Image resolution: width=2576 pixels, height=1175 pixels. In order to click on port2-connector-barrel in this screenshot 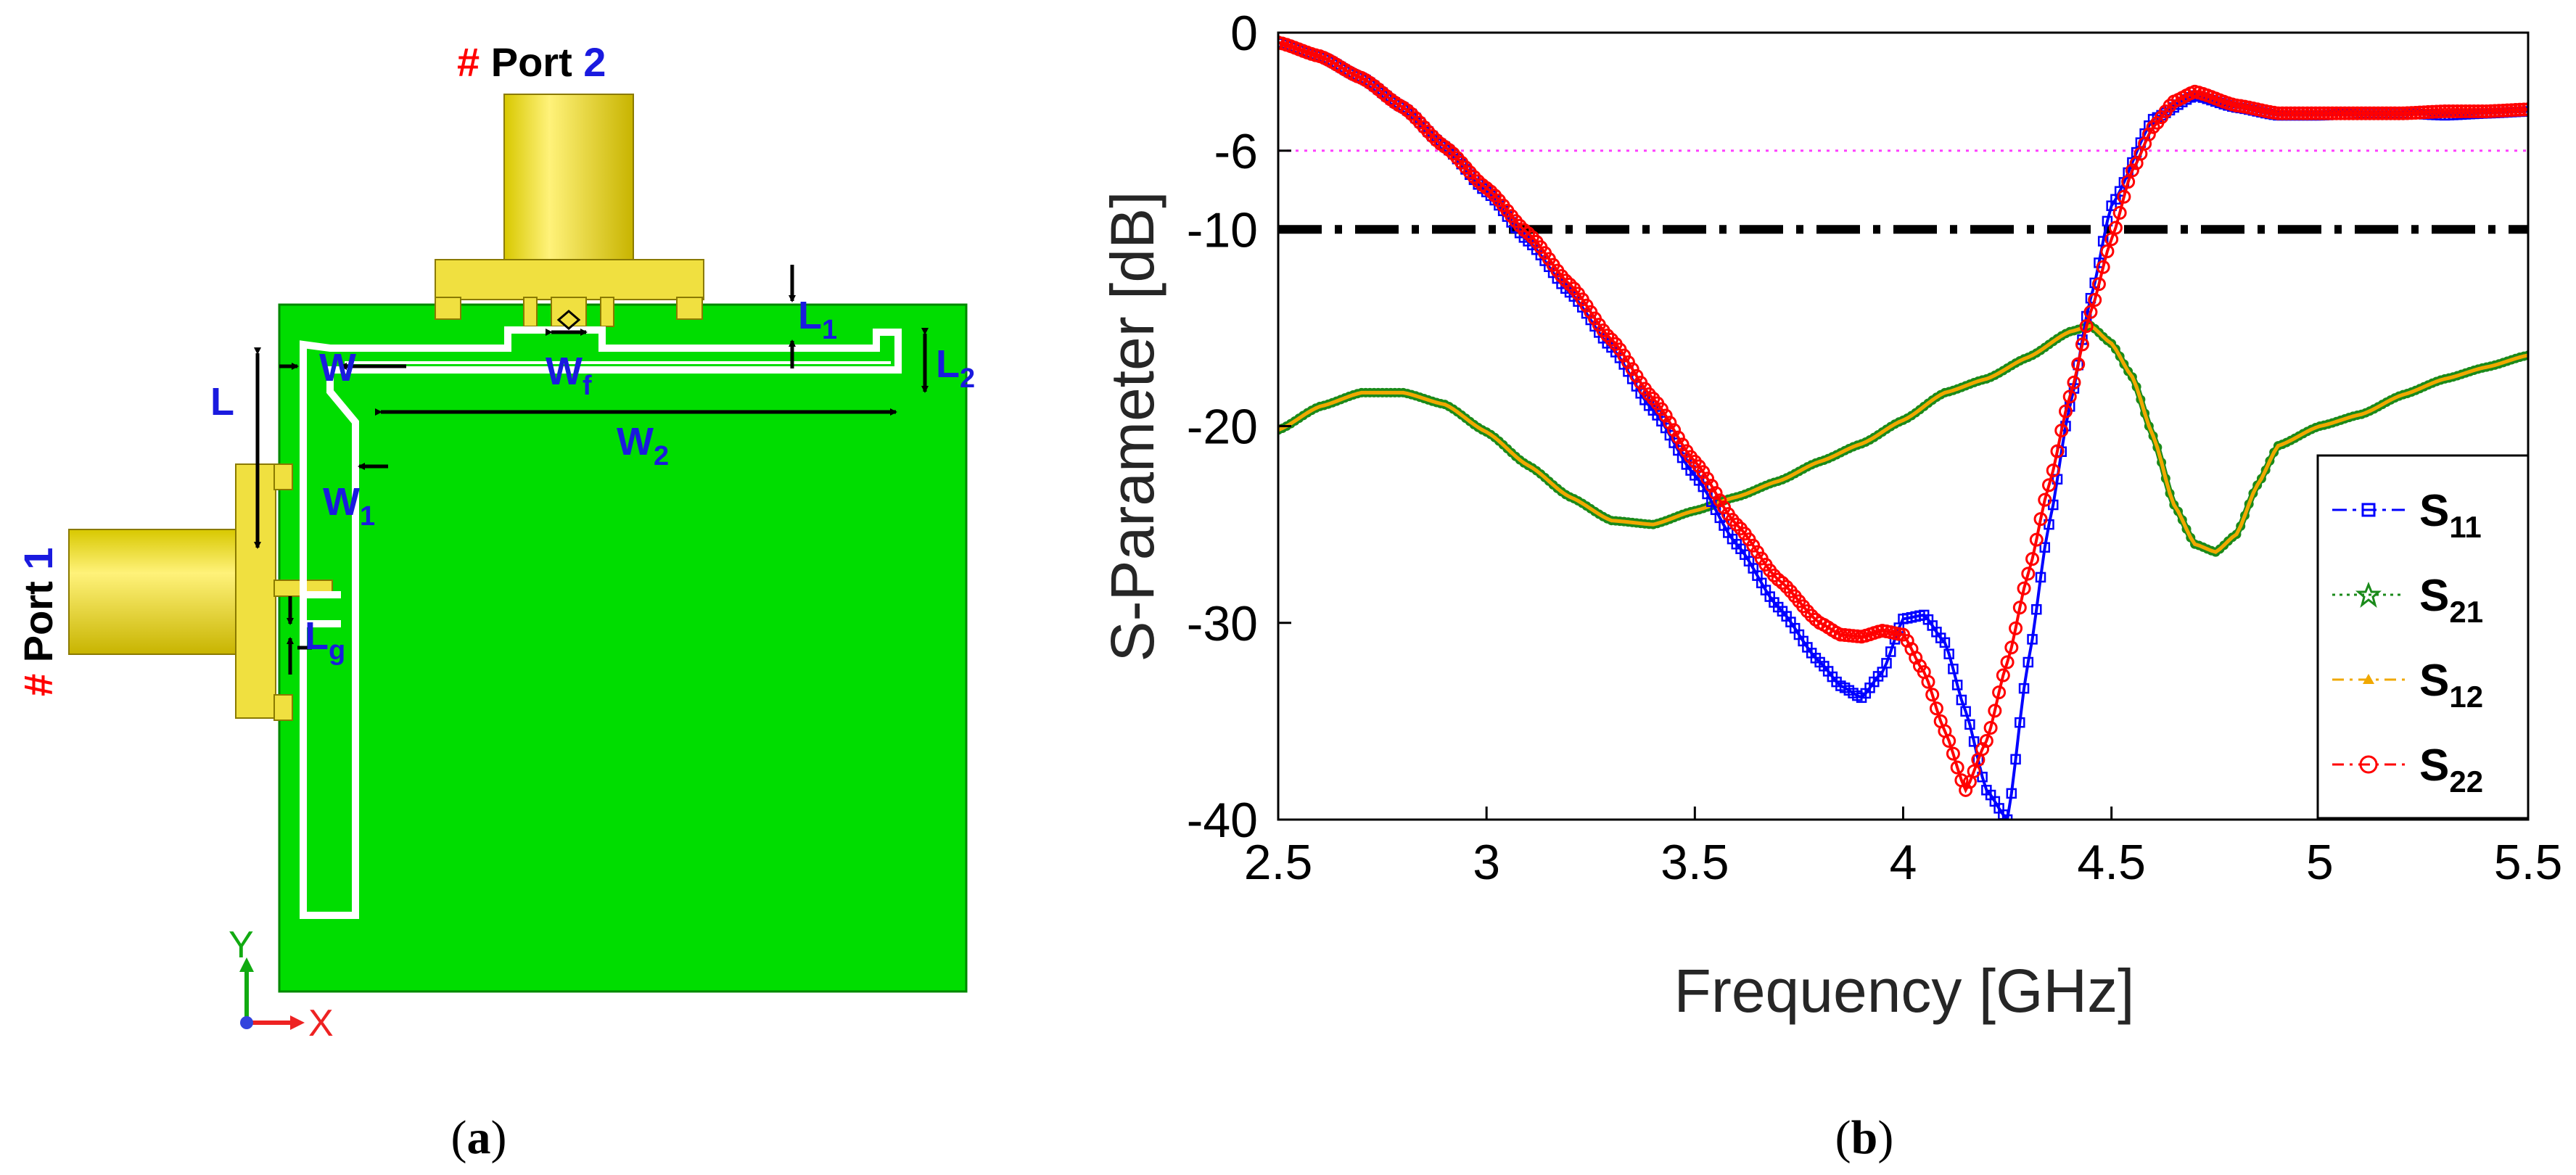, I will do `click(568, 178)`.